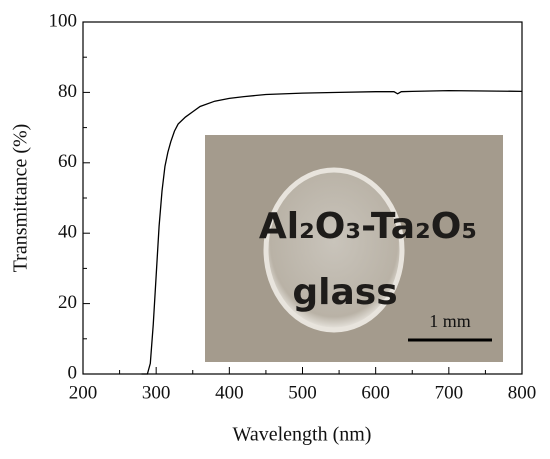 The image size is (550, 459). What do you see at coordinates (344, 292) in the screenshot?
I see `photo-text: glass` at bounding box center [344, 292].